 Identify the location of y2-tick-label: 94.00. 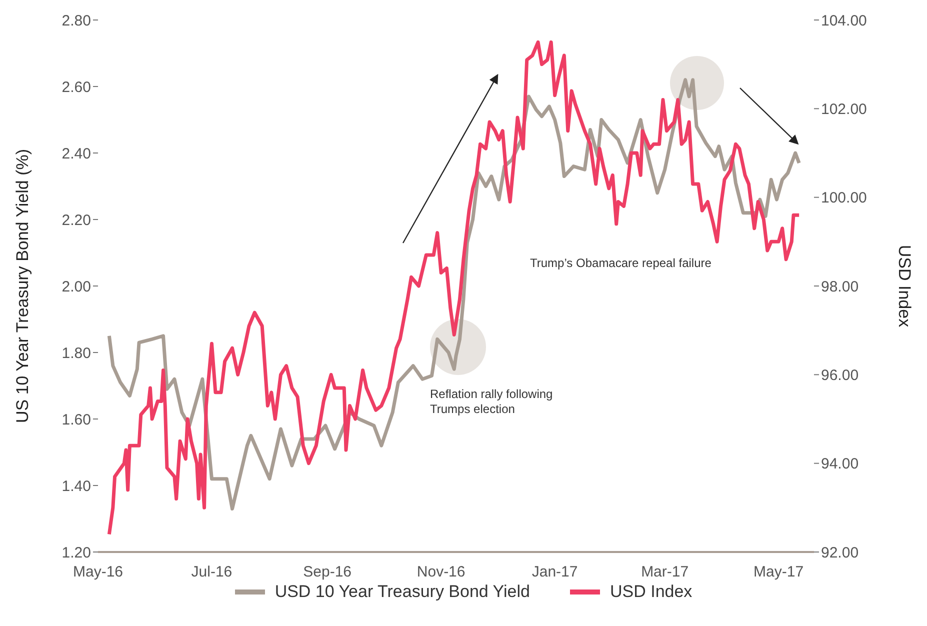
(840, 464).